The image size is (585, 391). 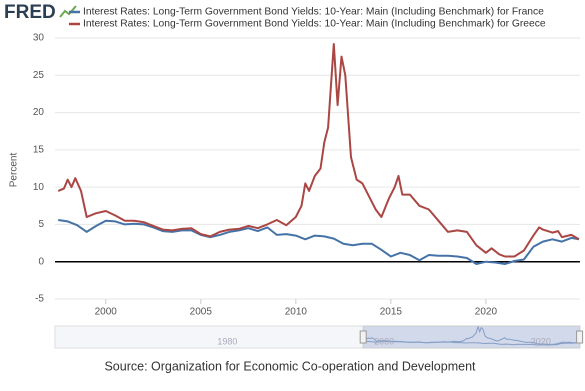 What do you see at coordinates (296, 312) in the screenshot?
I see `x-tick-label: 2010` at bounding box center [296, 312].